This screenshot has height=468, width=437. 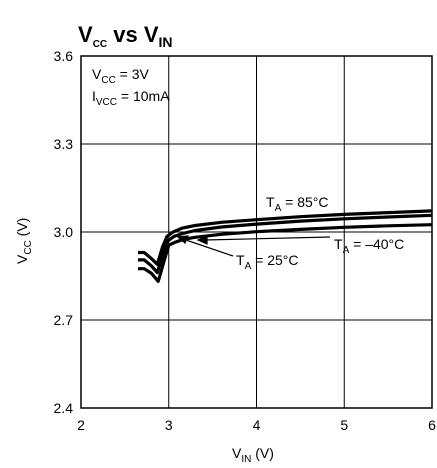 What do you see at coordinates (108, 80) in the screenshot?
I see `condition-vcc-sub: CC` at bounding box center [108, 80].